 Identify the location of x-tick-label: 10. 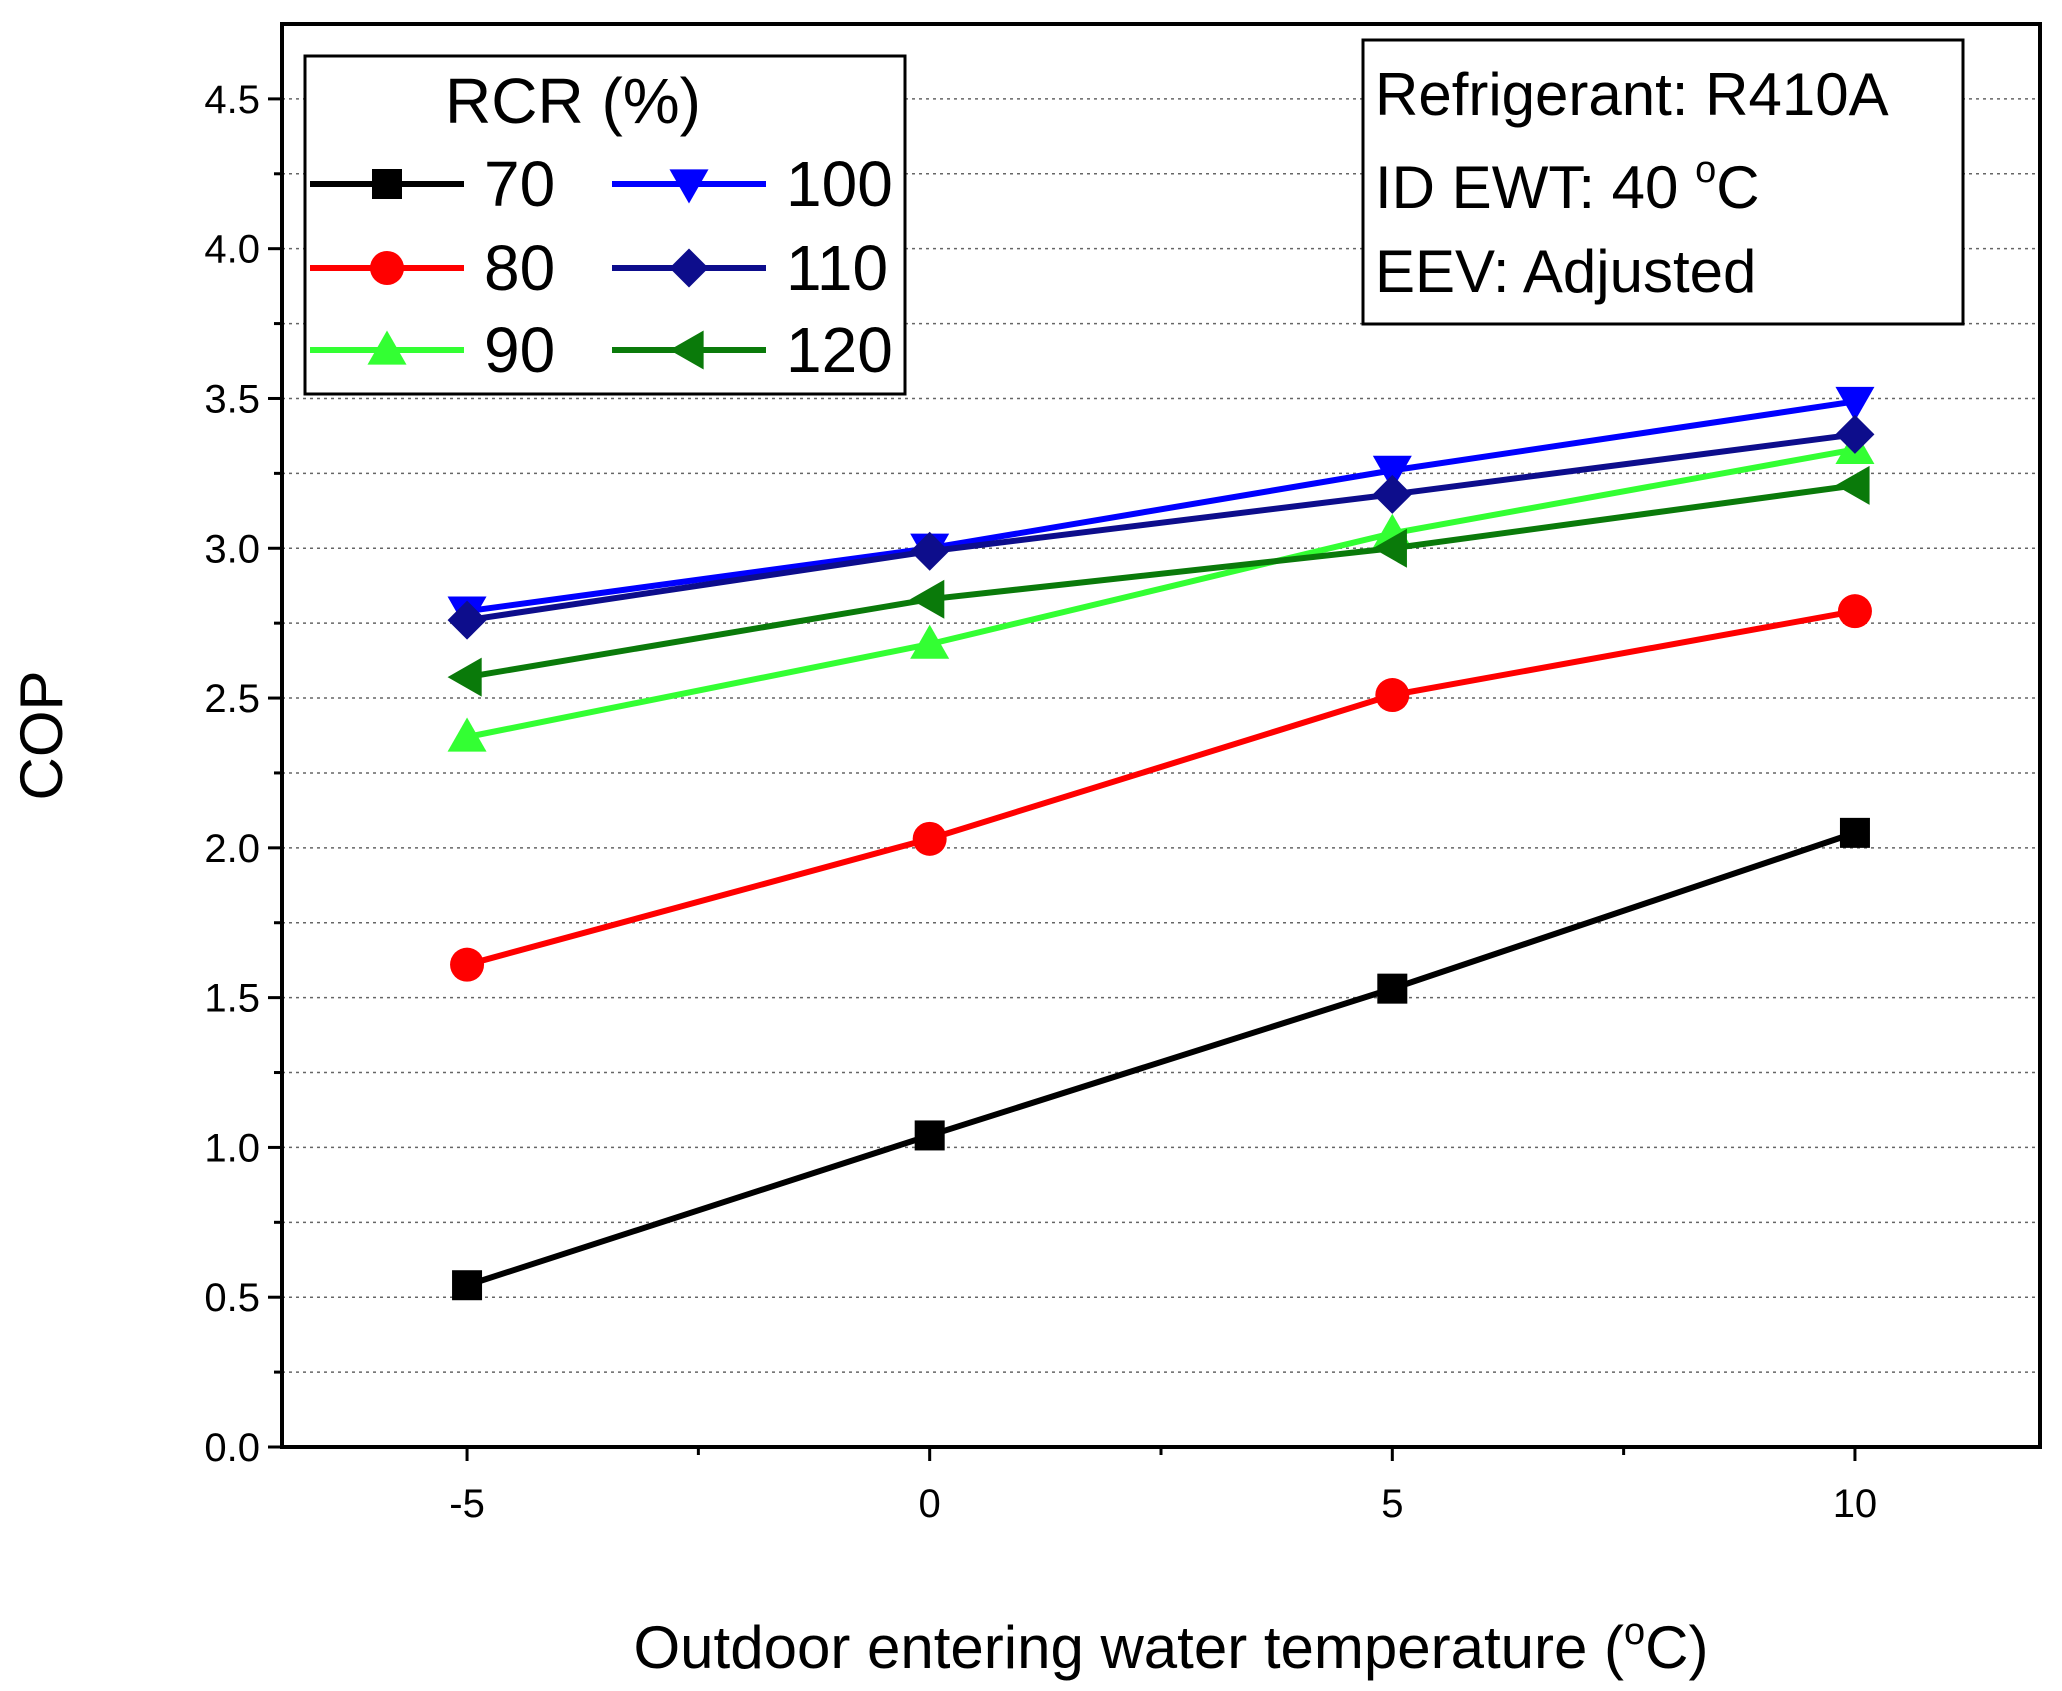
(1855, 1504).